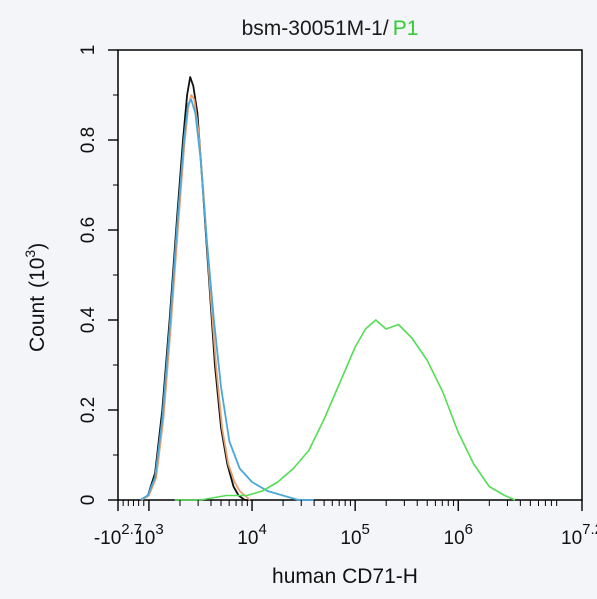  I want to click on chart-title-text: bsm-30051M-1/, so click(315, 28).